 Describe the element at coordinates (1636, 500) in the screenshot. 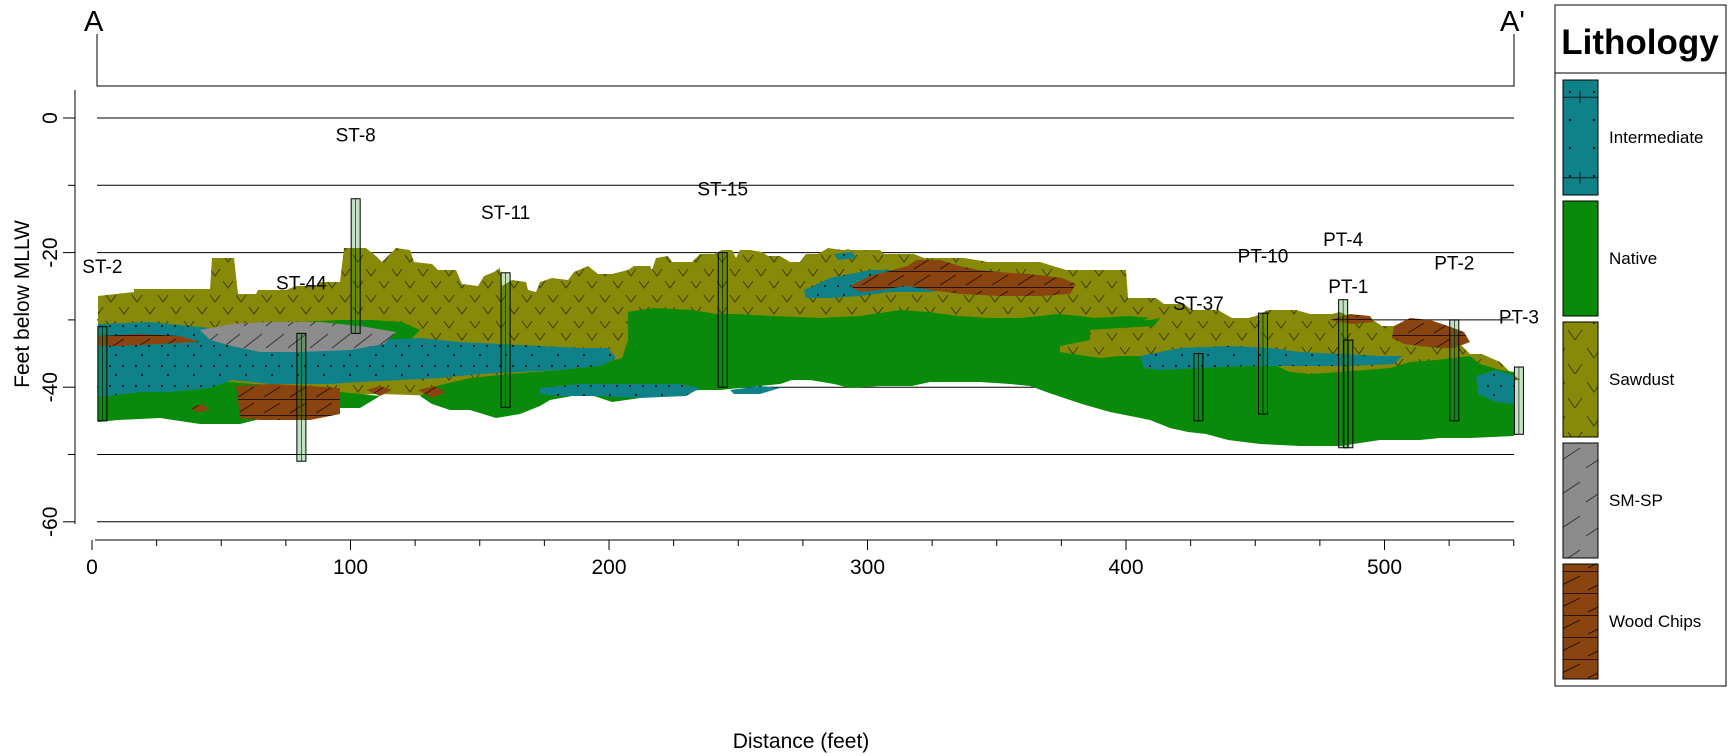

I see `legend-label: SM-SP` at that location.